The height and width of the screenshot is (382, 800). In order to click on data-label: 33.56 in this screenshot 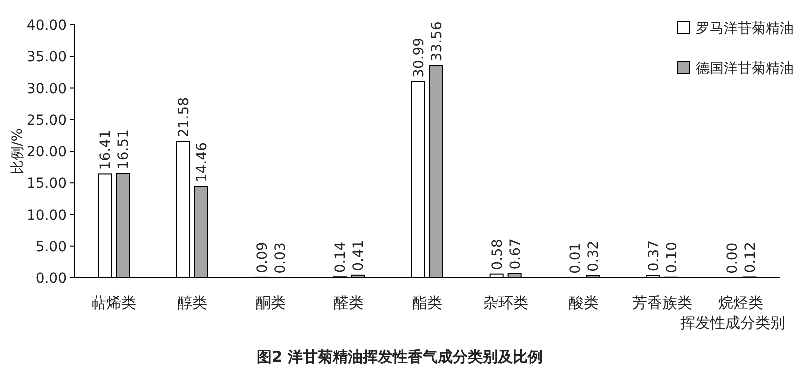, I will do `click(438, 42)`.